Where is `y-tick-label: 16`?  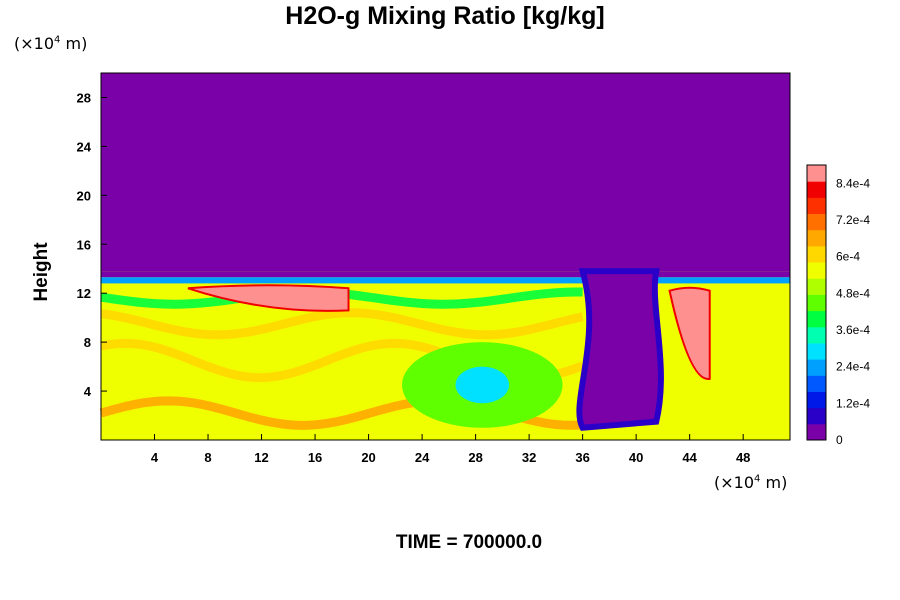
y-tick-label: 16 is located at coordinates (84, 244).